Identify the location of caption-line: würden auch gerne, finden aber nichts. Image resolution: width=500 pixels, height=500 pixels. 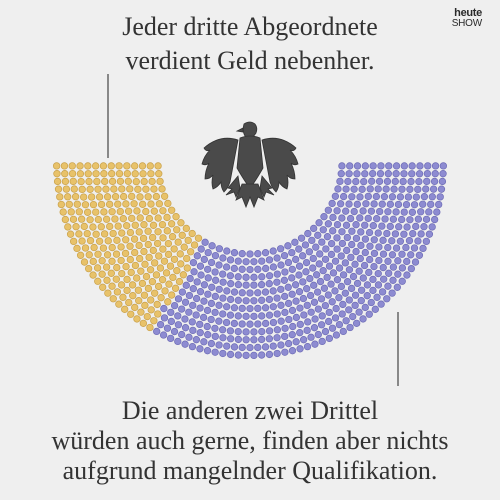
(250, 440).